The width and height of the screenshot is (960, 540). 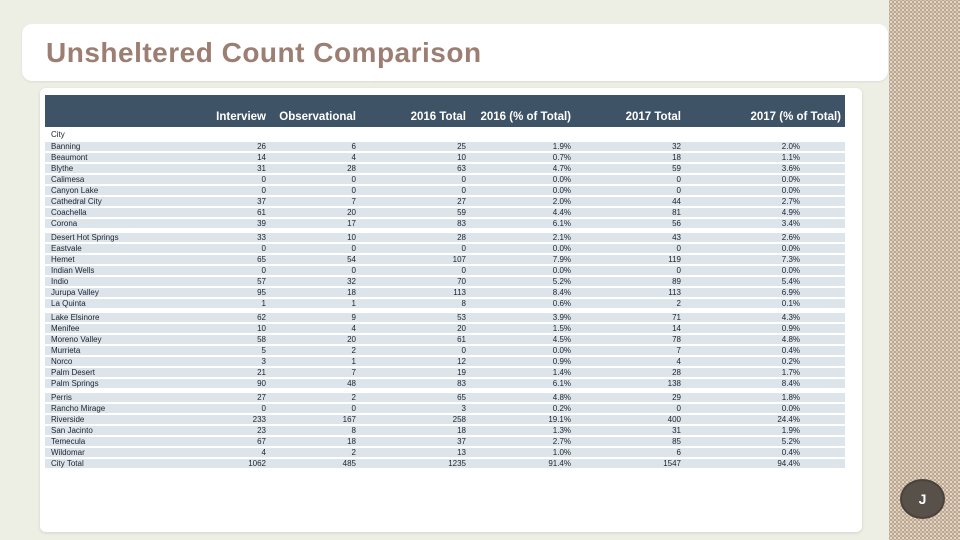 What do you see at coordinates (445, 249) in the screenshot?
I see `table-row: Eastvale 0 0 0 0.0% 0 0.0%` at bounding box center [445, 249].